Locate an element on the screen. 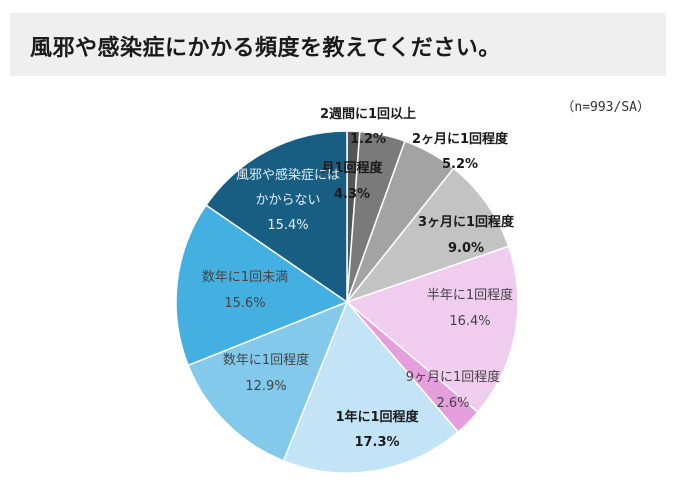 The width and height of the screenshot is (675, 484). slice-category-label: 数年に1回未満 is located at coordinates (245, 277).